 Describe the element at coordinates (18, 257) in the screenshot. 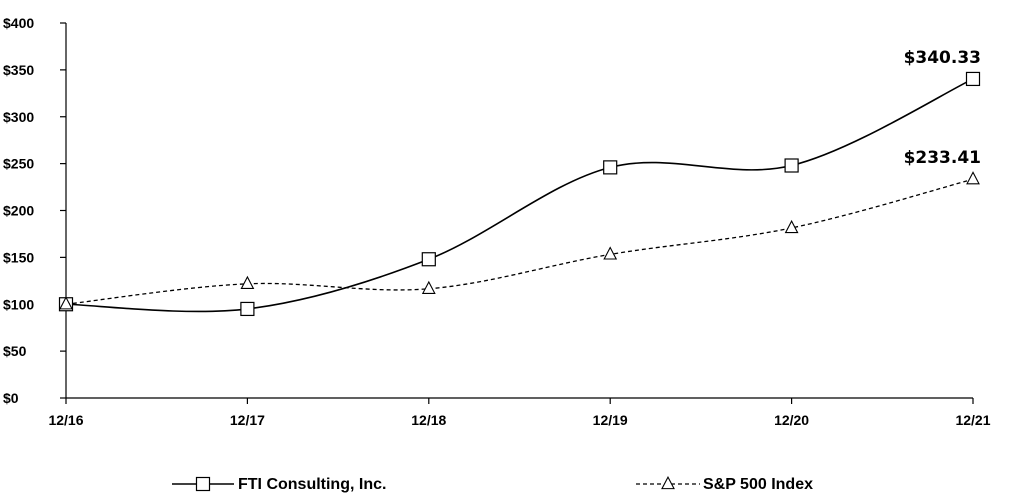

I see `y-tick-label: $150` at that location.